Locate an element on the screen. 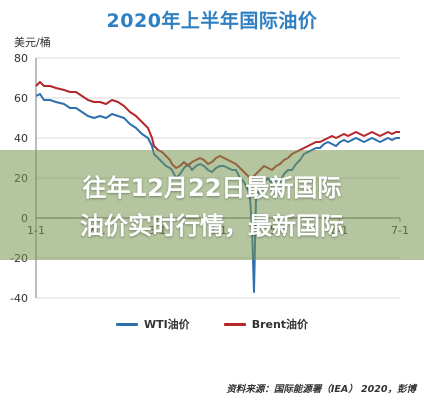 The image size is (424, 400). y-tick-label-6: 80 is located at coordinates (21, 58).